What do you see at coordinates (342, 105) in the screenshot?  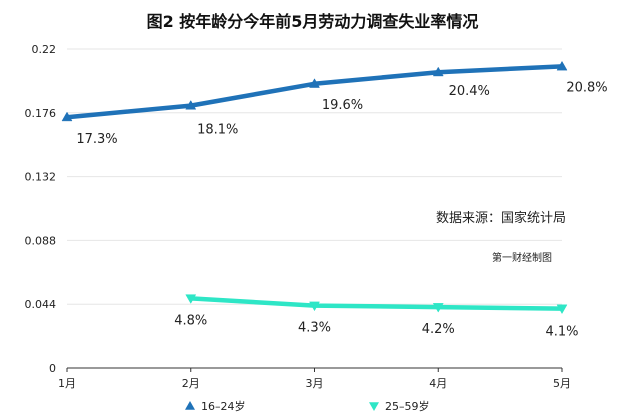 I see `data-label: 19.6%` at bounding box center [342, 105].